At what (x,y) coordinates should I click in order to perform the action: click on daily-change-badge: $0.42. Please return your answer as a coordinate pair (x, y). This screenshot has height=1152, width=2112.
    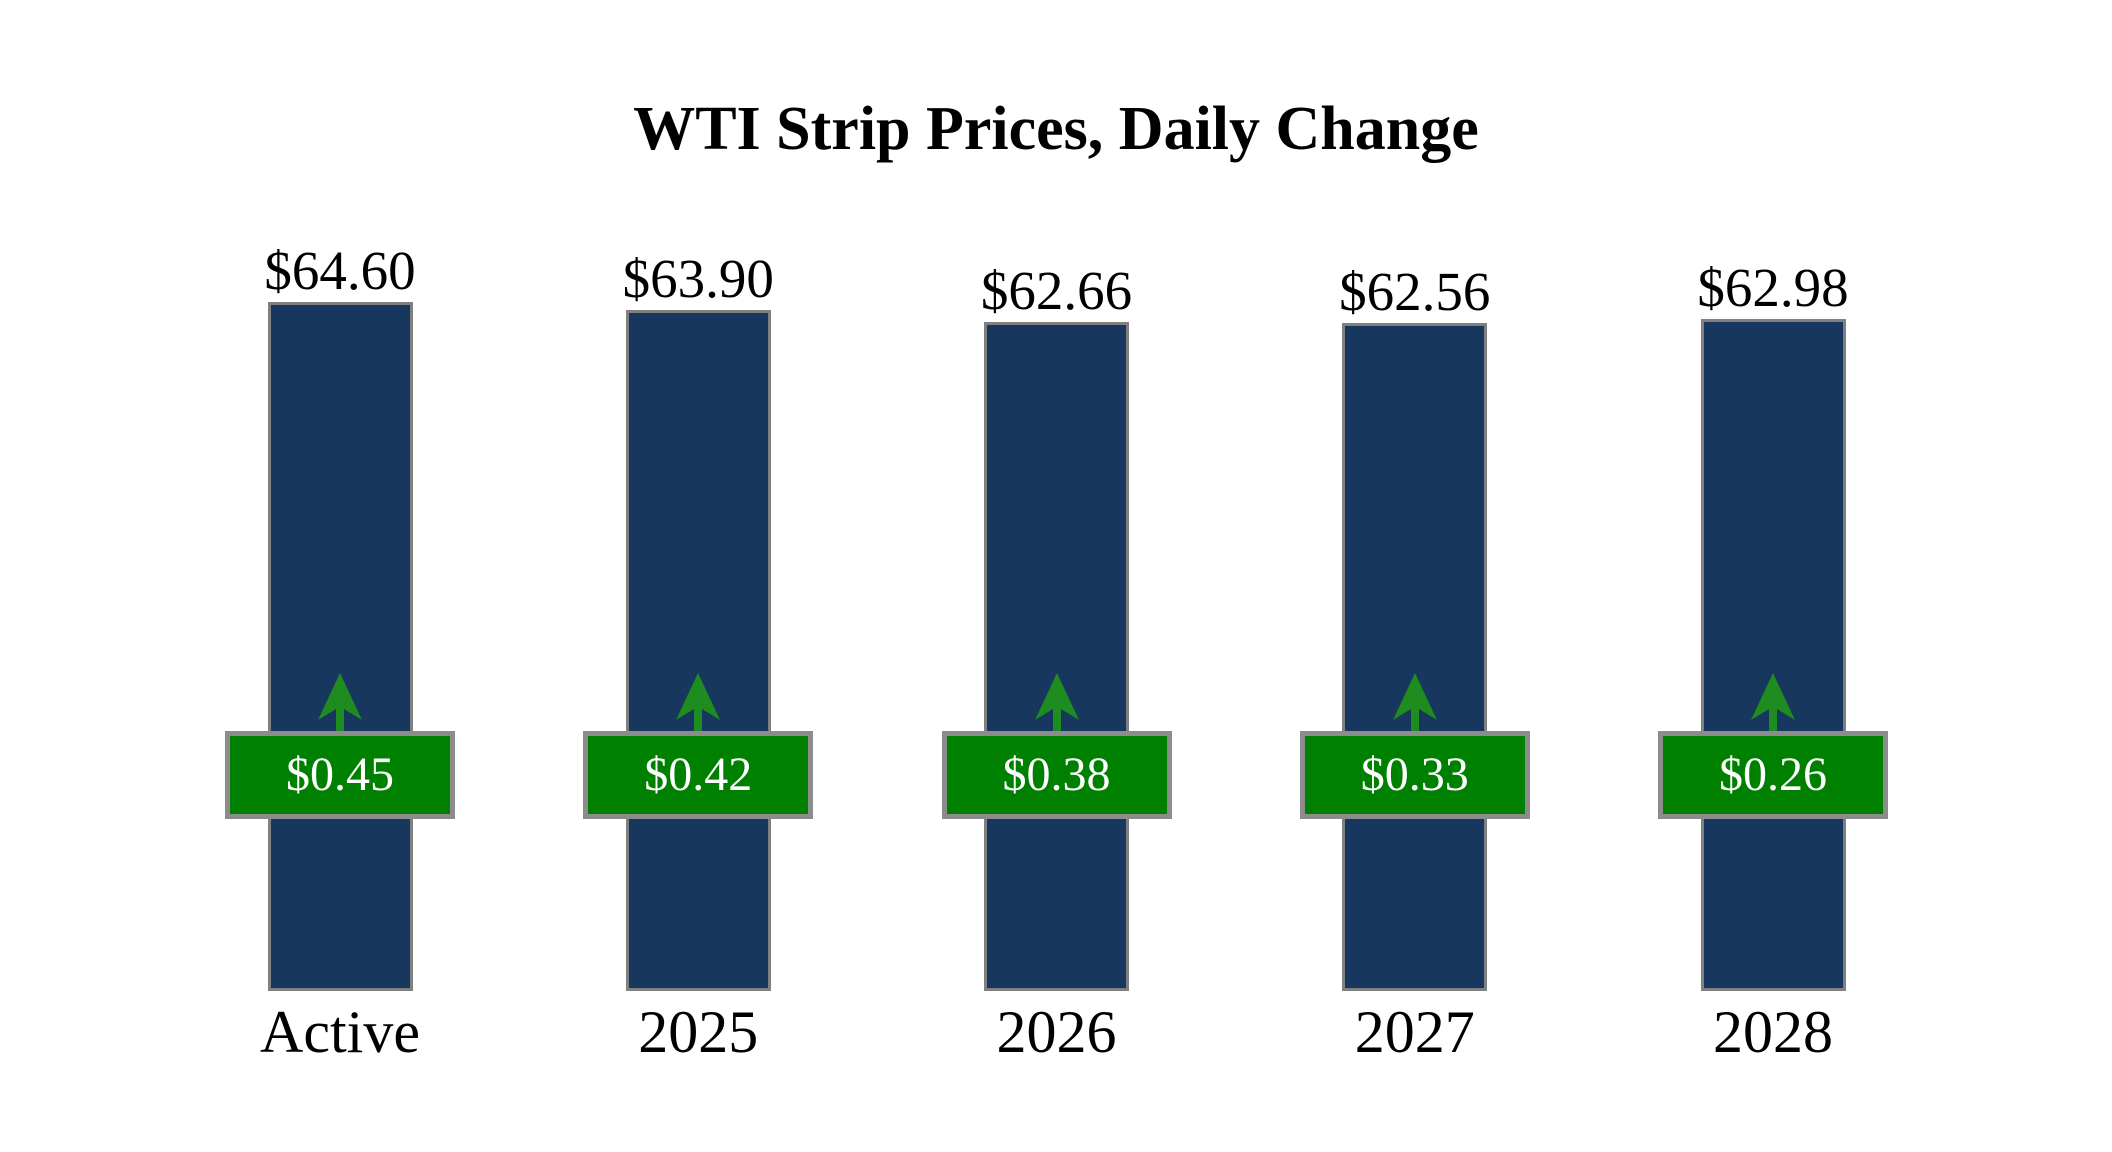
    Looking at the image, I should click on (698, 775).